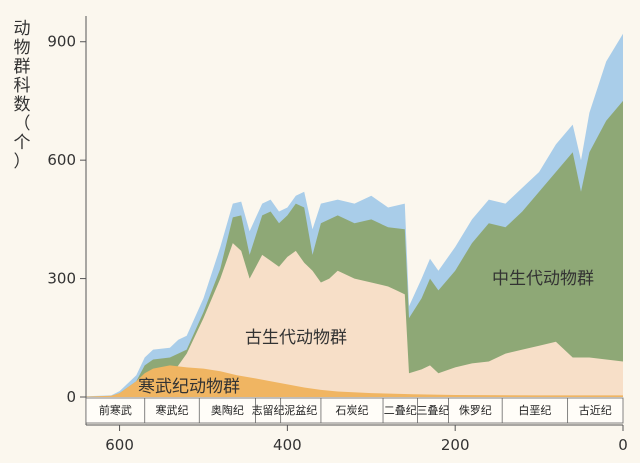 The width and height of the screenshot is (640, 463). I want to click on period-label: 二叠纪, so click(400, 410).